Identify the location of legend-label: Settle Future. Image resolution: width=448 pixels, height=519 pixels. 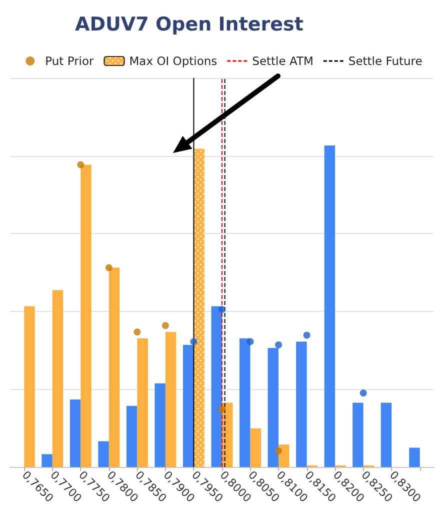
(385, 61).